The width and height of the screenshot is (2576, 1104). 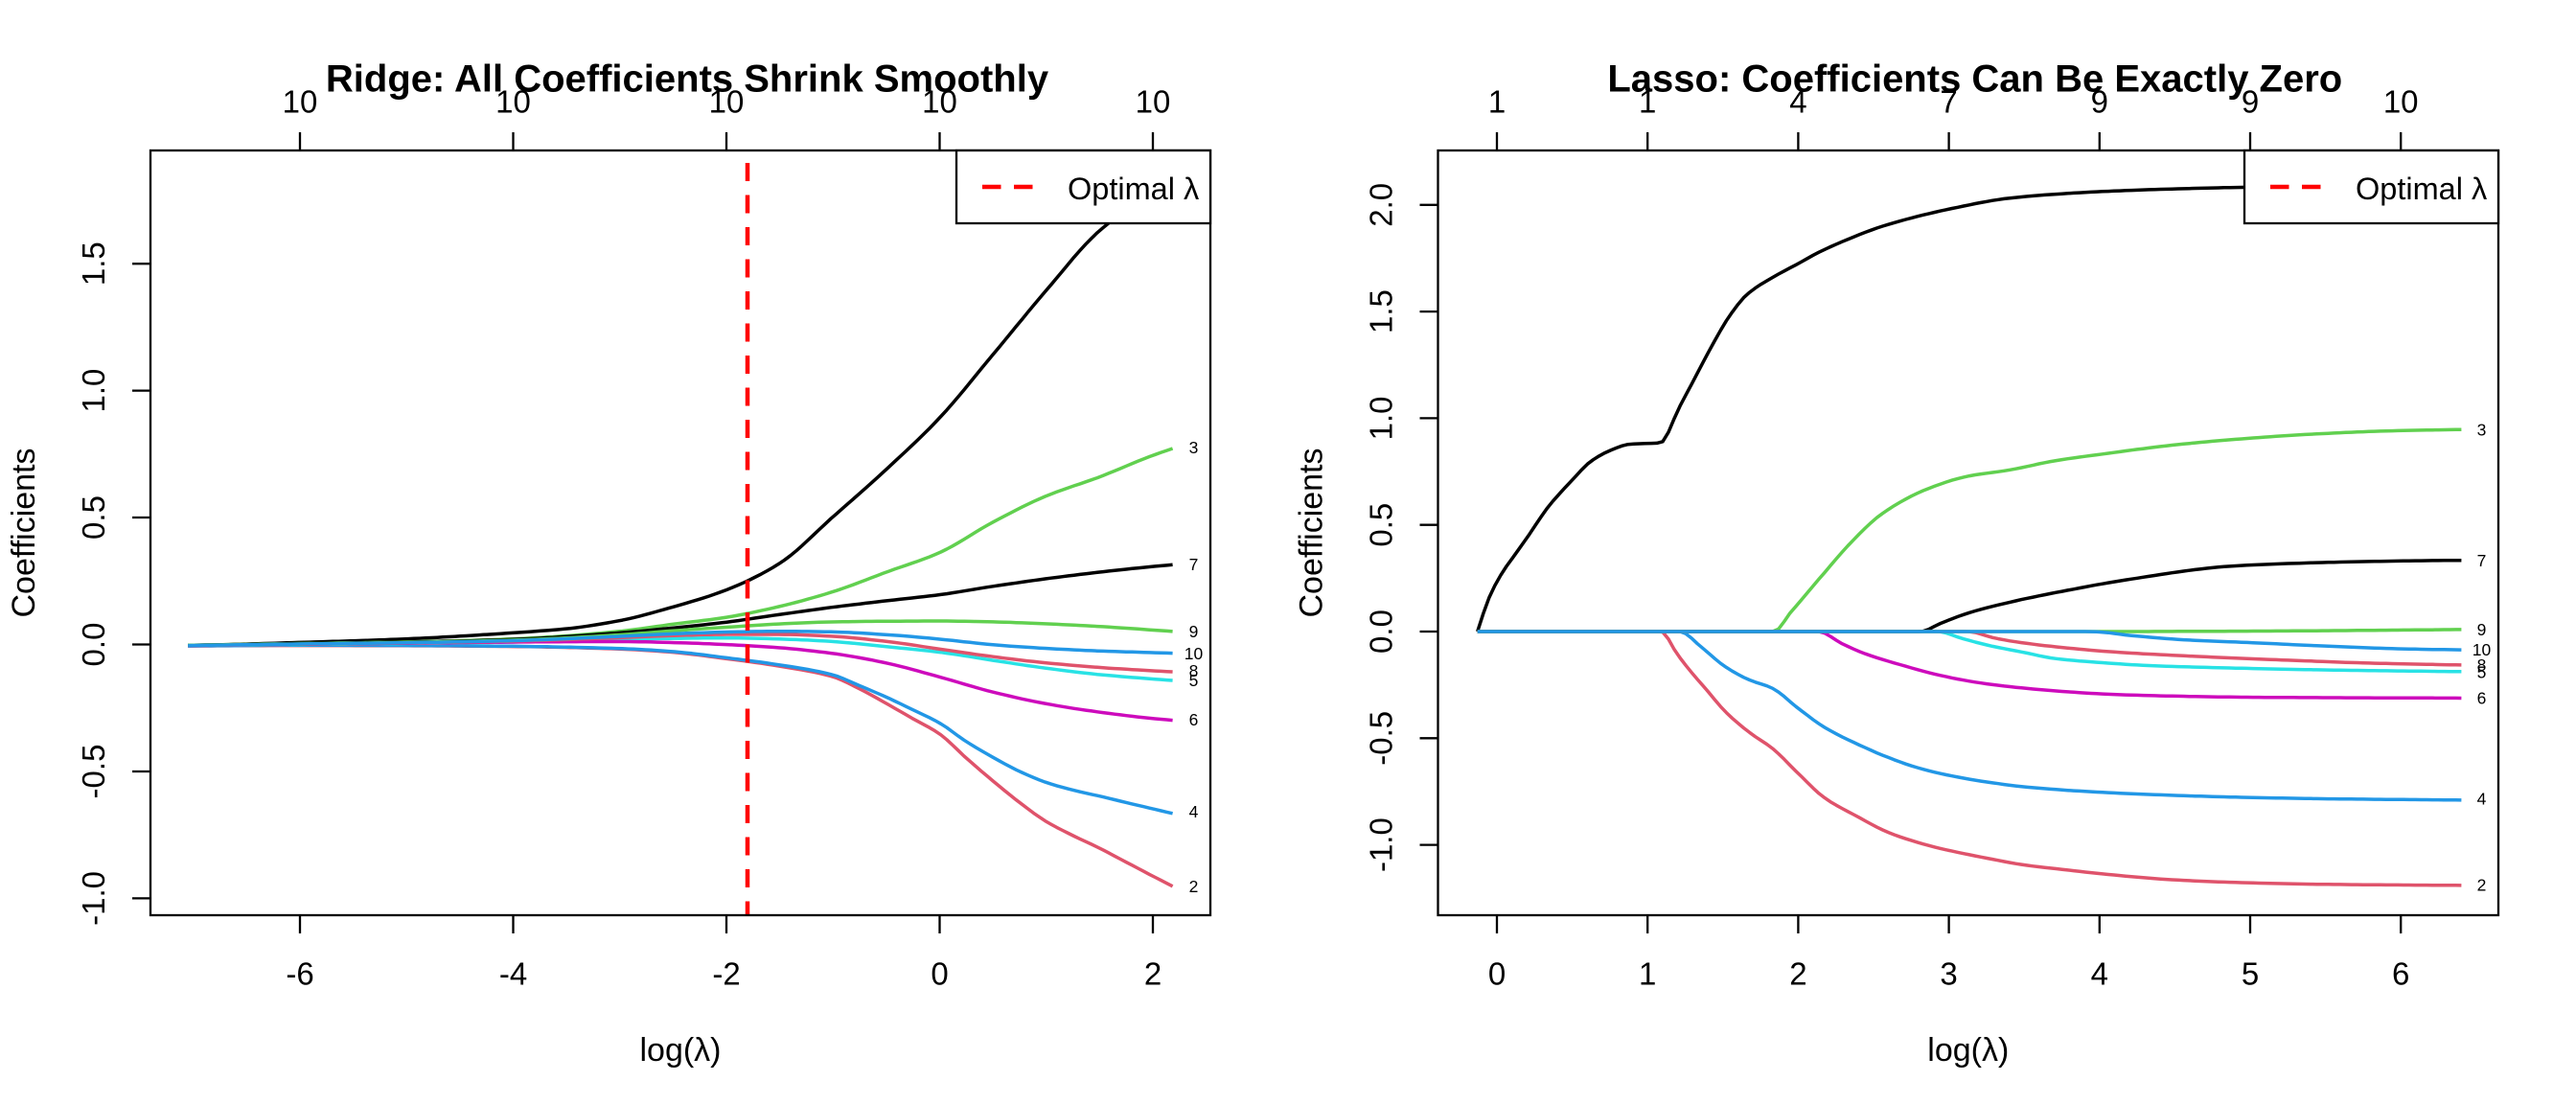 I want to click on svg-text:Lasso: Coefficients Can Be Exa: Lasso: Coefficients Can Be Exactly Zero, so click(x=1974, y=79).